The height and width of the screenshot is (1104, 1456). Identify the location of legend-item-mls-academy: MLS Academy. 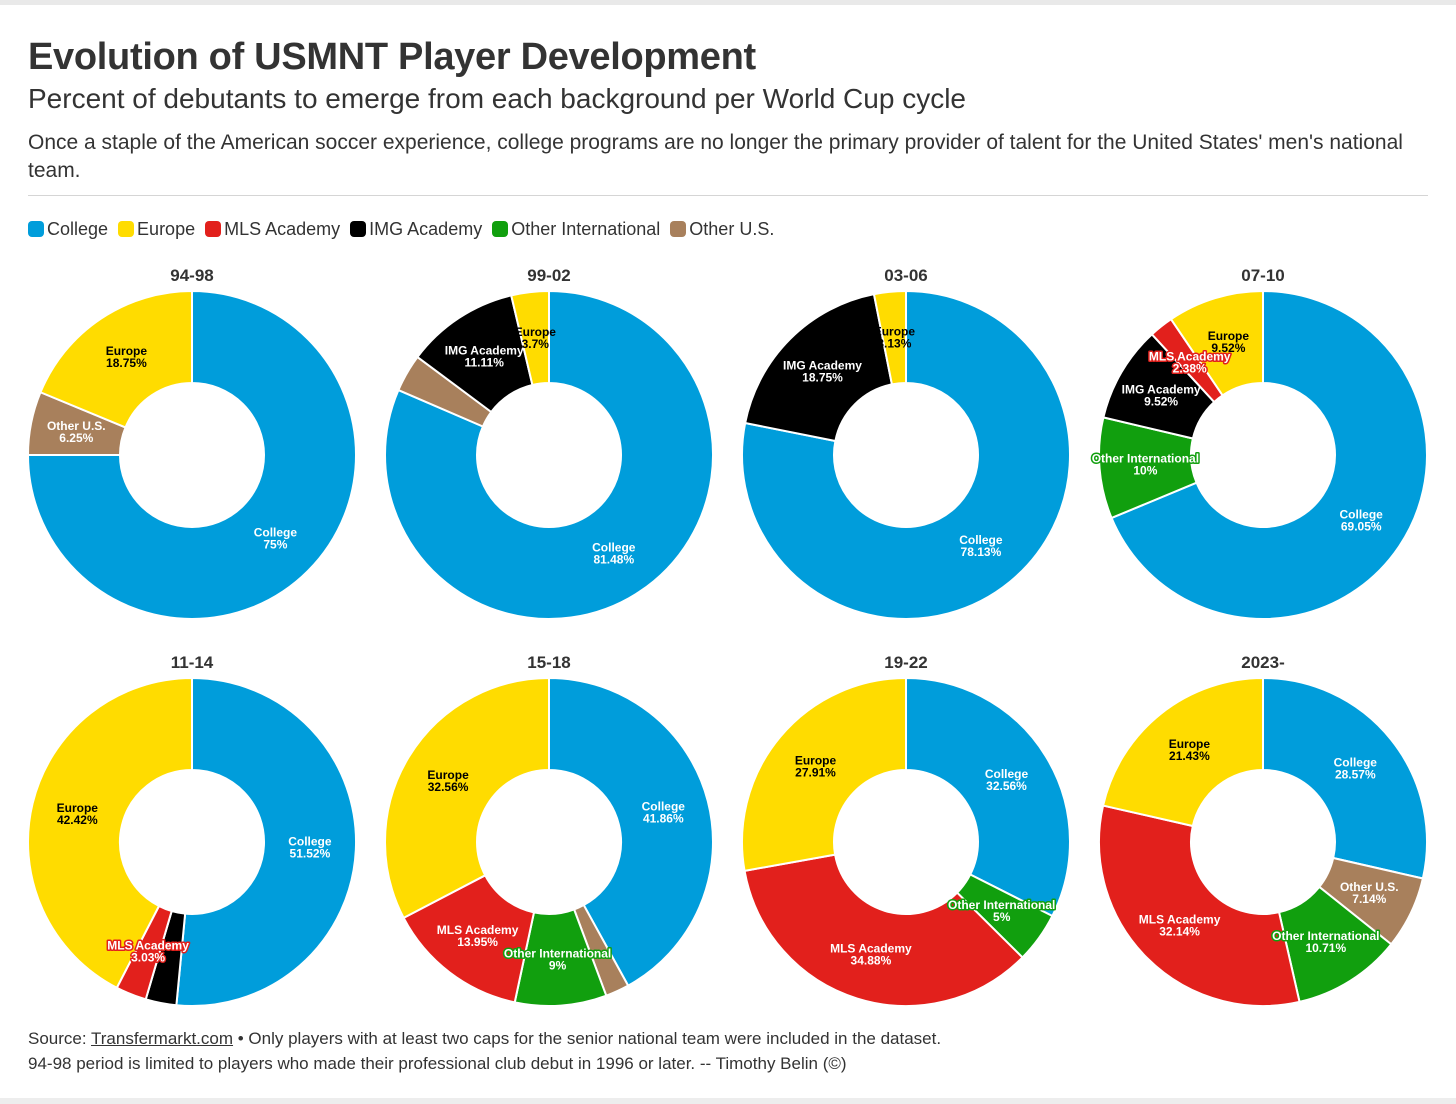
(272, 229).